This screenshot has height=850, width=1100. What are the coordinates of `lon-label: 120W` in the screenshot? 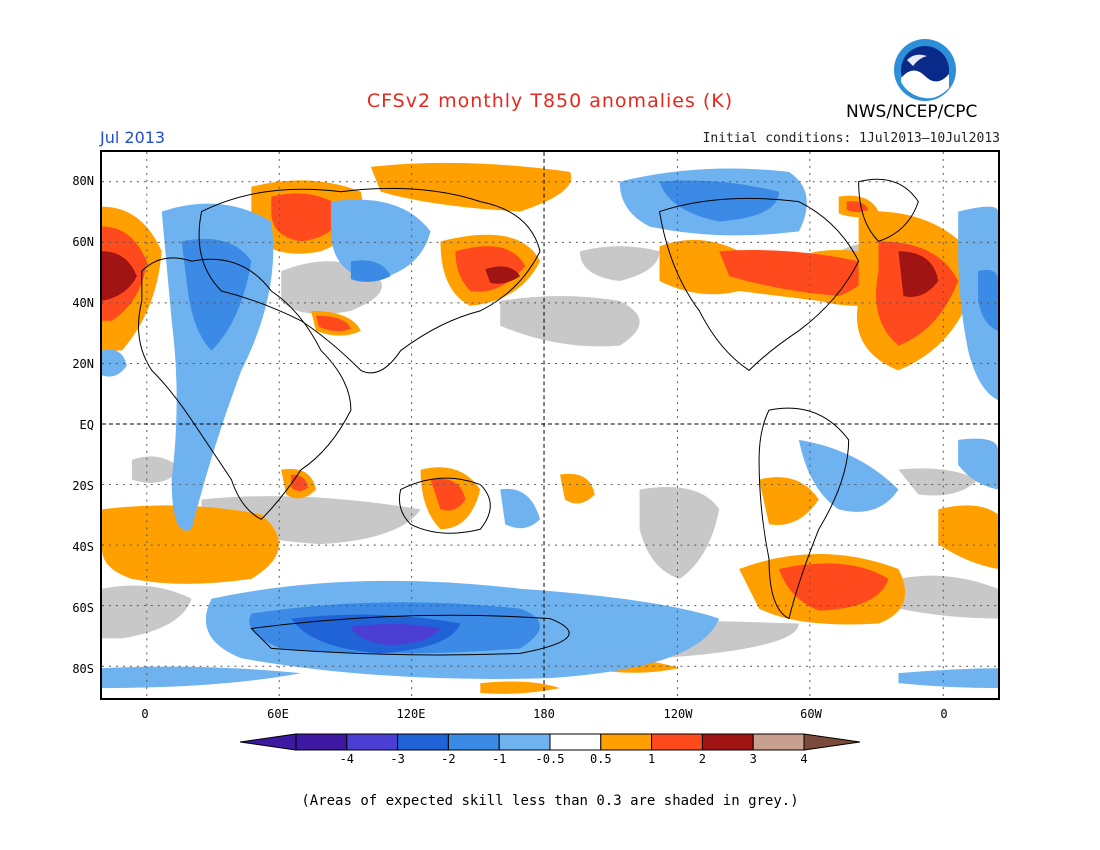 It's located at (678, 714).